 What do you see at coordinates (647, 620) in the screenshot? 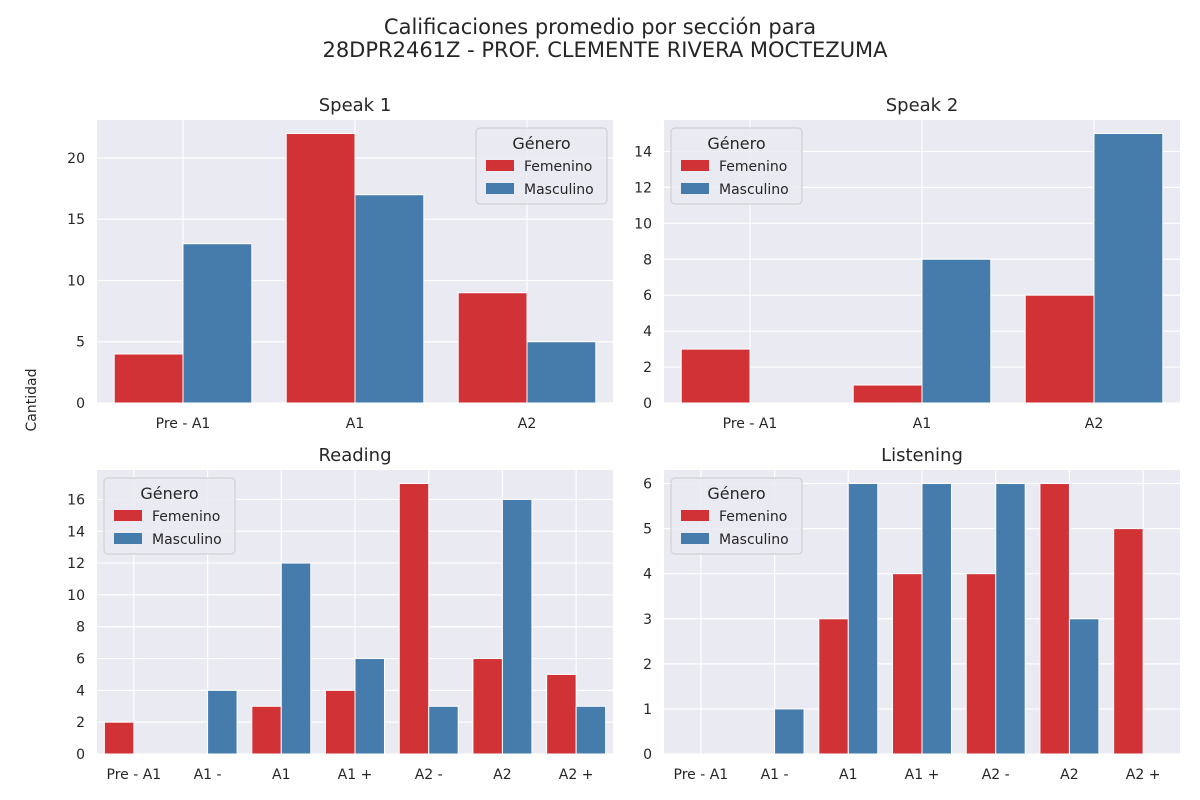
I see `y-tick-label: 3` at bounding box center [647, 620].